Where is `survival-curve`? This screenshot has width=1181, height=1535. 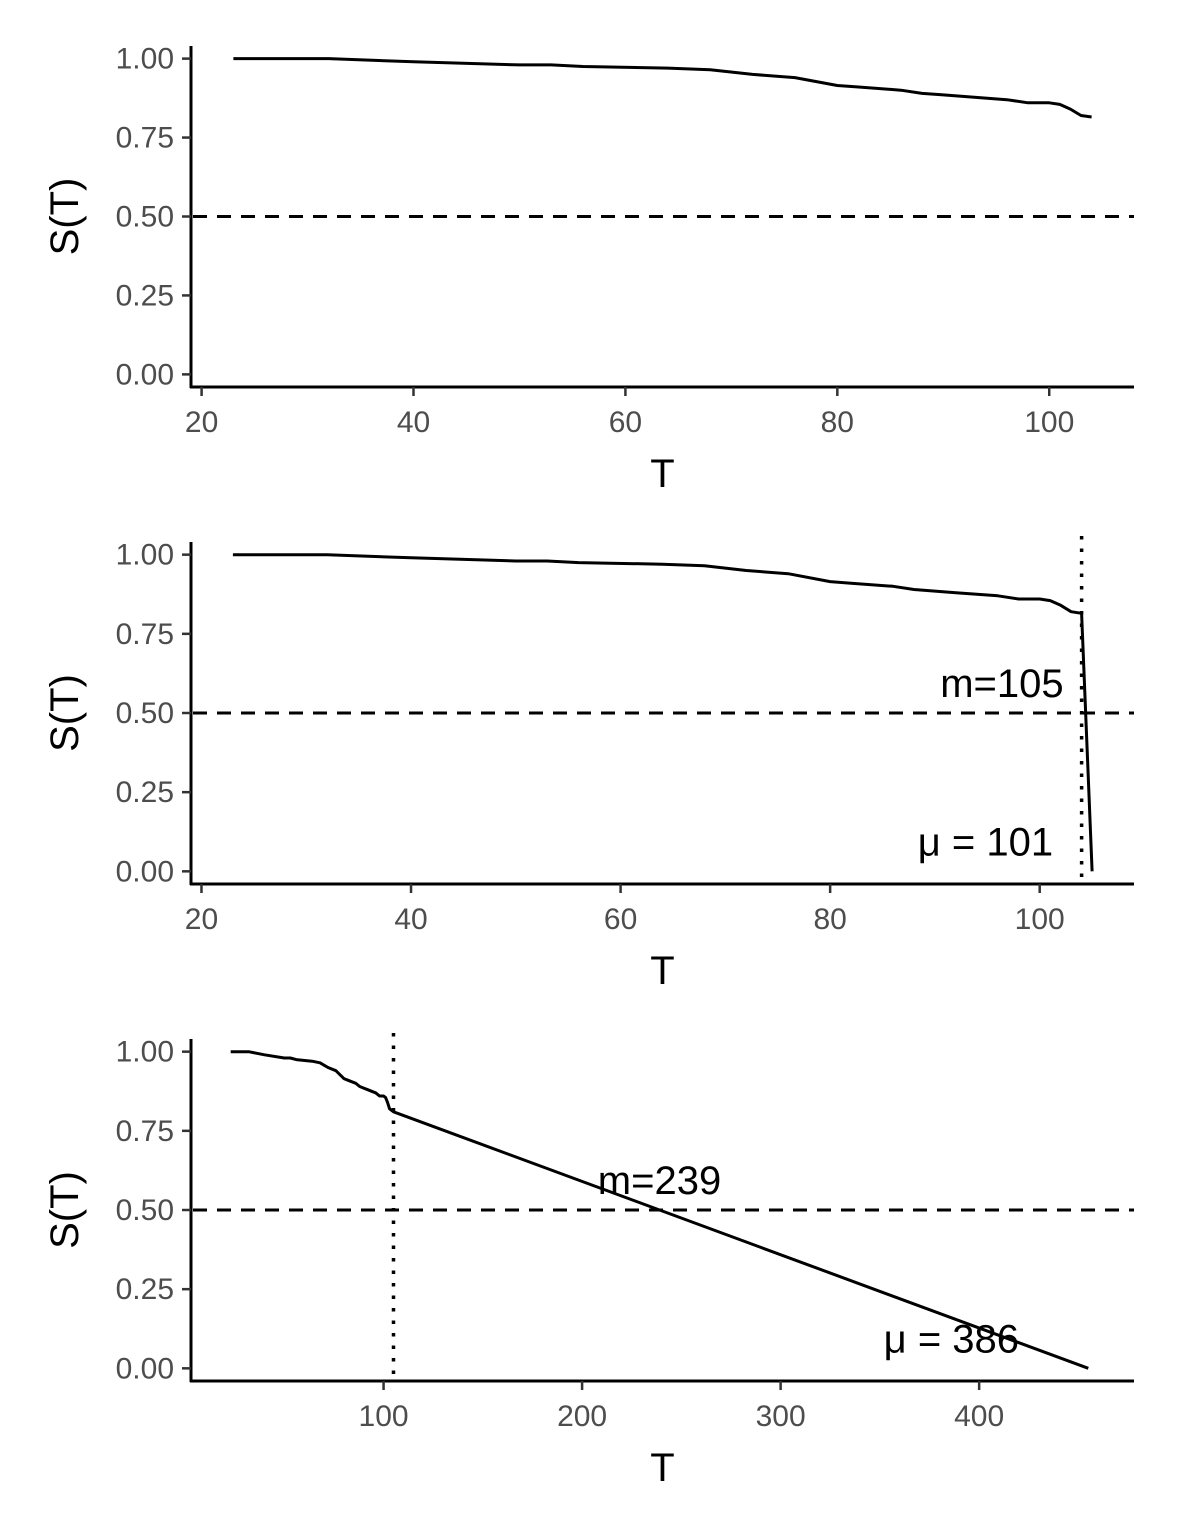 survival-curve is located at coordinates (662, 88).